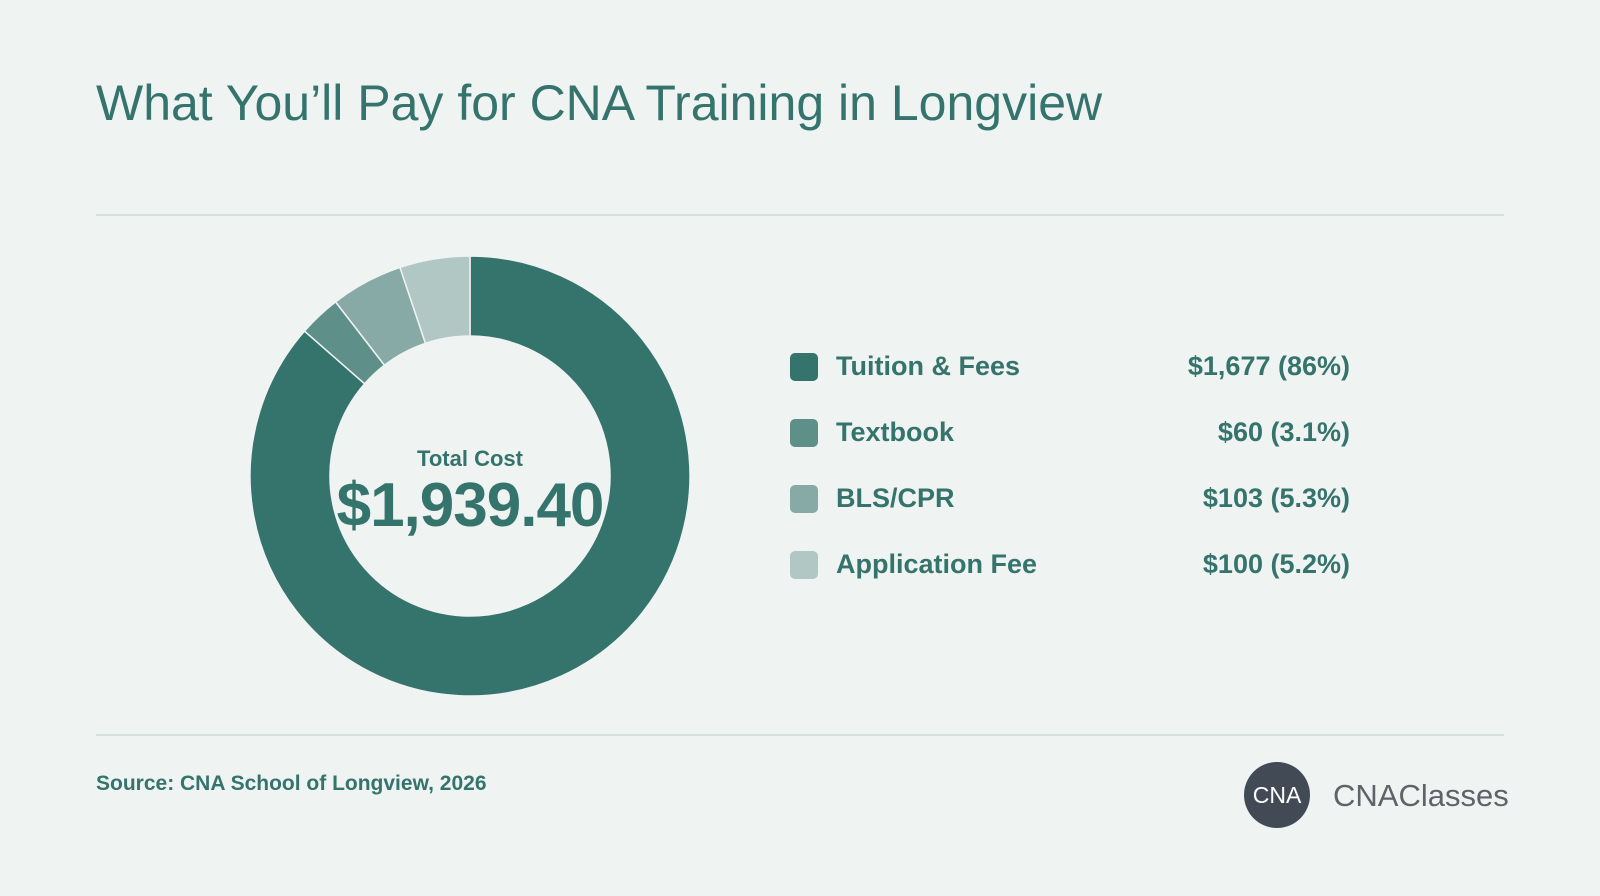  What do you see at coordinates (1421, 795) in the screenshot?
I see `brand-logo-text: CNAClasses` at bounding box center [1421, 795].